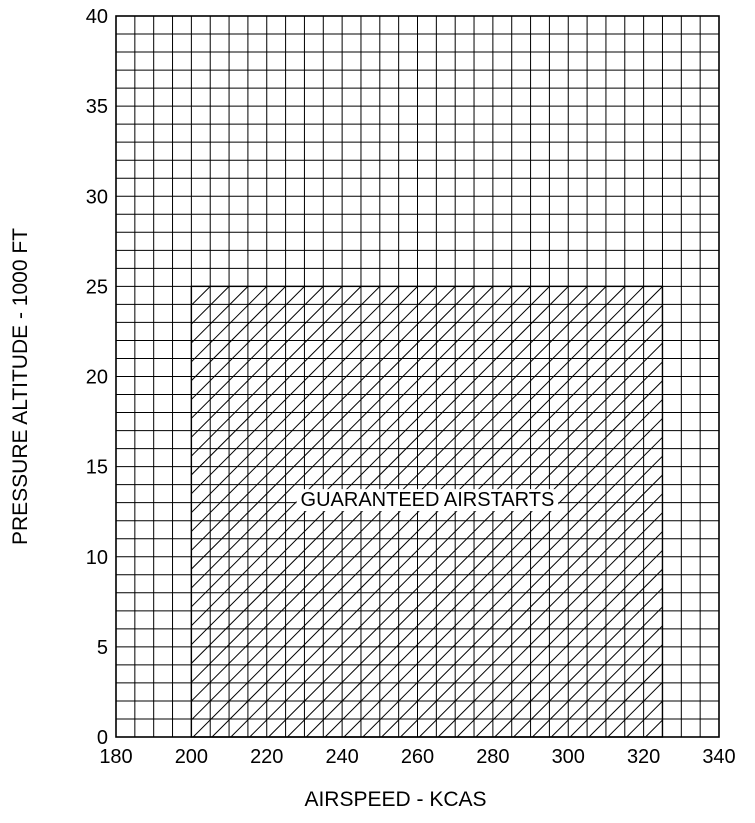 This screenshot has width=755, height=823. I want to click on region-label: GUARANTEED AIRSTARTS, so click(428, 500).